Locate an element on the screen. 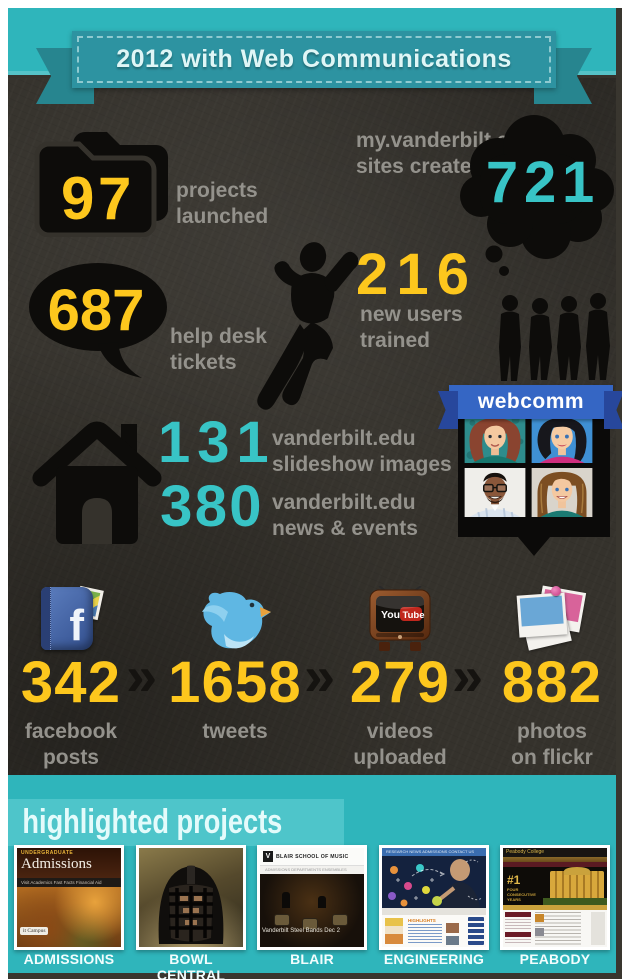 The width and height of the screenshot is (622, 979). webcomm-label: webcomm is located at coordinates (531, 401).